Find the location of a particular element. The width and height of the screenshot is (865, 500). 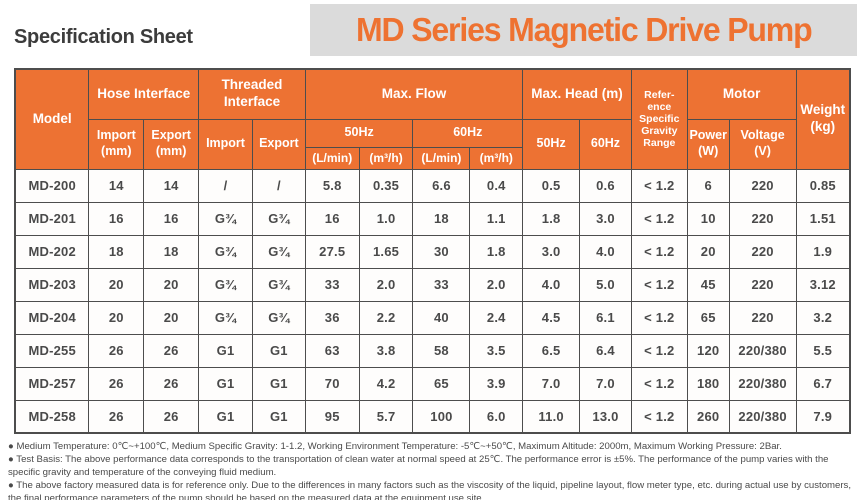

col-header-weight: Weight (kg) is located at coordinates (823, 119).